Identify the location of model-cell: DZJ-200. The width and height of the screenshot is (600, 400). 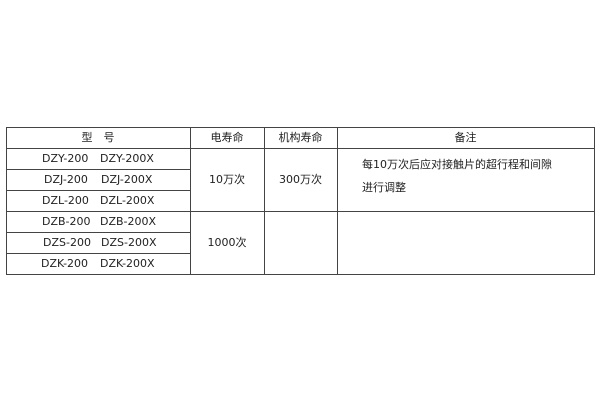
(66, 179).